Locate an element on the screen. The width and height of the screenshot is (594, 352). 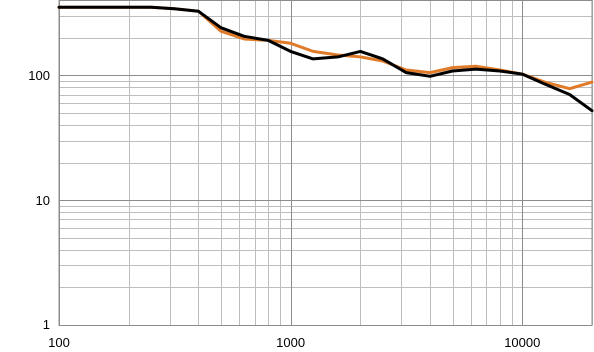
x-tick-label: 10000 is located at coordinates (522, 342).